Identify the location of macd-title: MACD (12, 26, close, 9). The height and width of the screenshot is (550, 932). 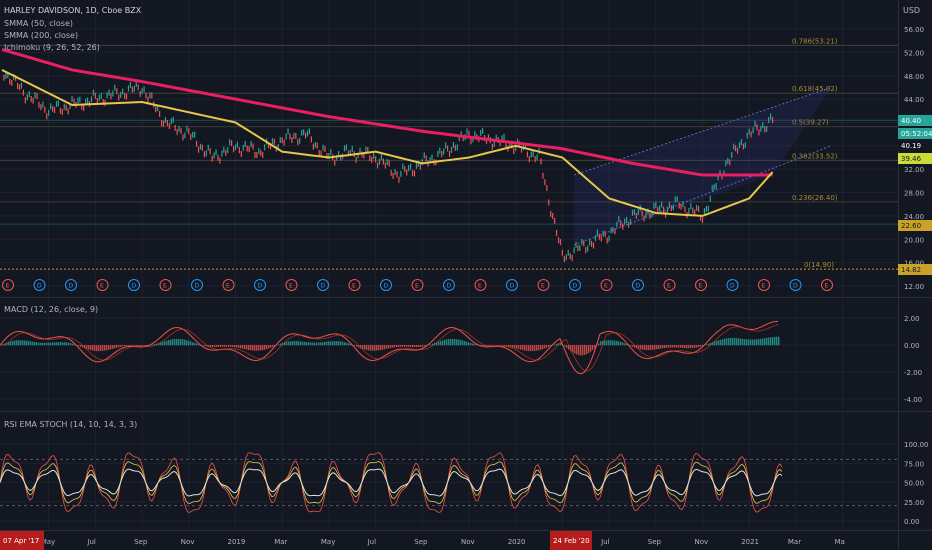
(51, 309).